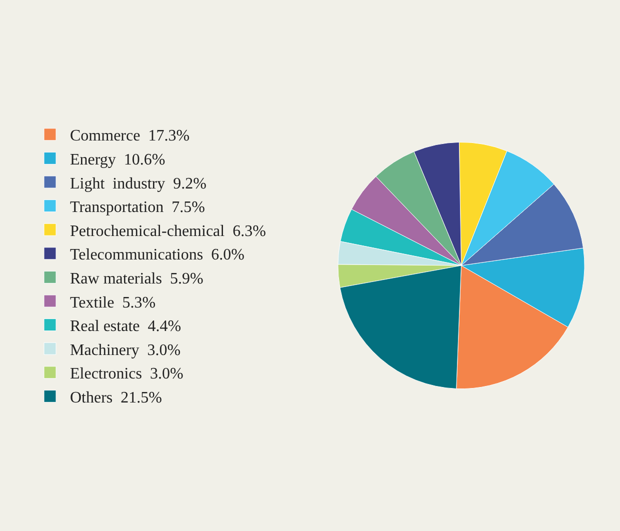 This screenshot has height=531, width=620. Describe the element at coordinates (137, 279) in the screenshot. I see `legend-label: Raw materials 5.9%` at that location.